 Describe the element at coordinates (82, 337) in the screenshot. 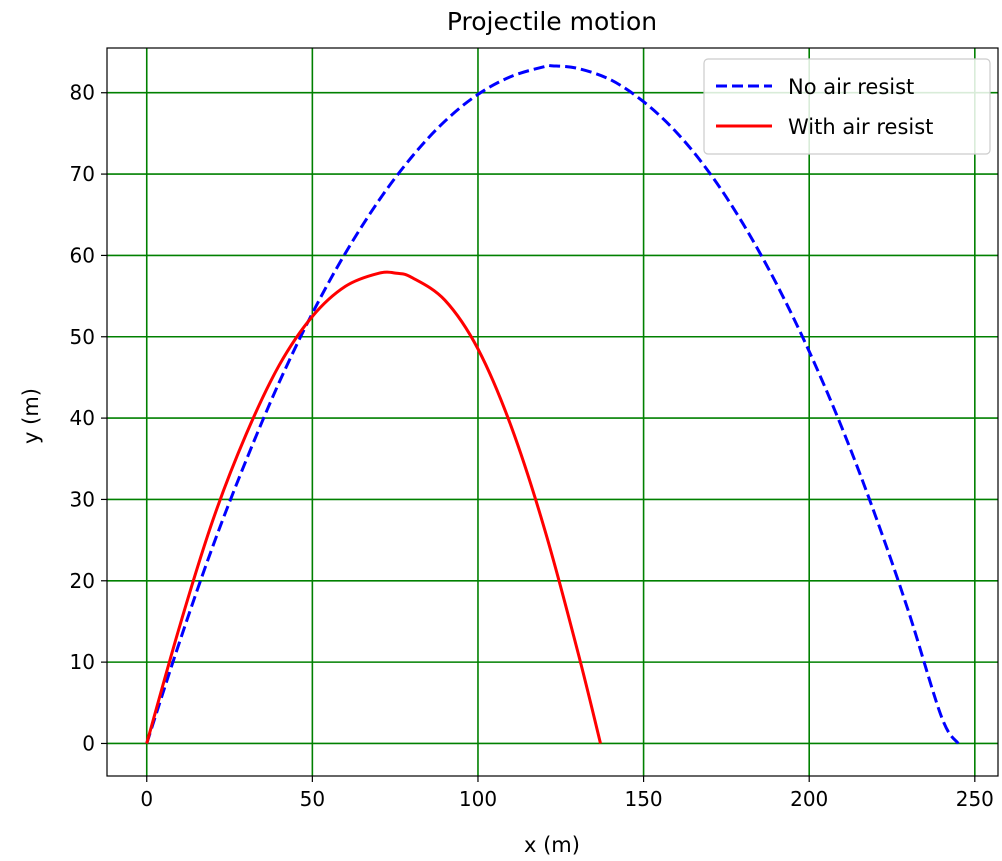

I see `y-tick-label: 50` at that location.